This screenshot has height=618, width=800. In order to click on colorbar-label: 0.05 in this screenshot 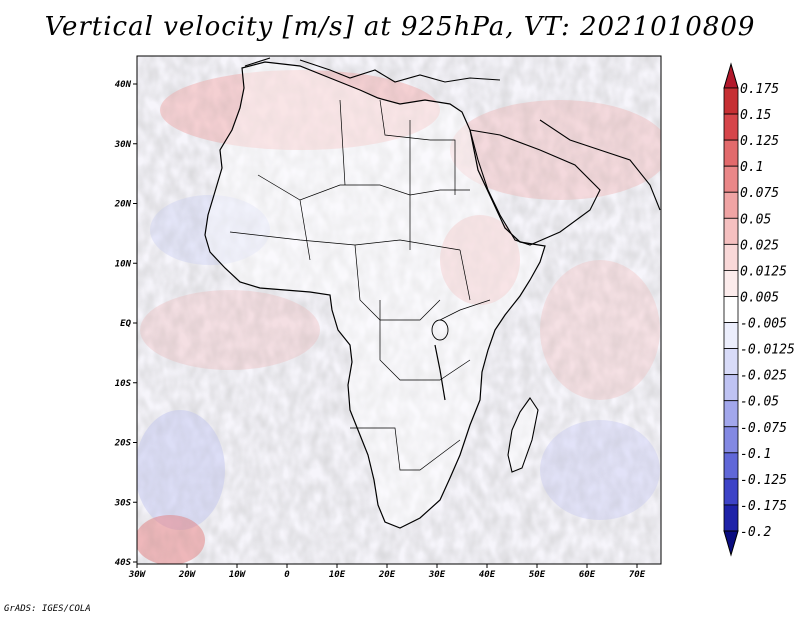, I will do `click(755, 219)`.